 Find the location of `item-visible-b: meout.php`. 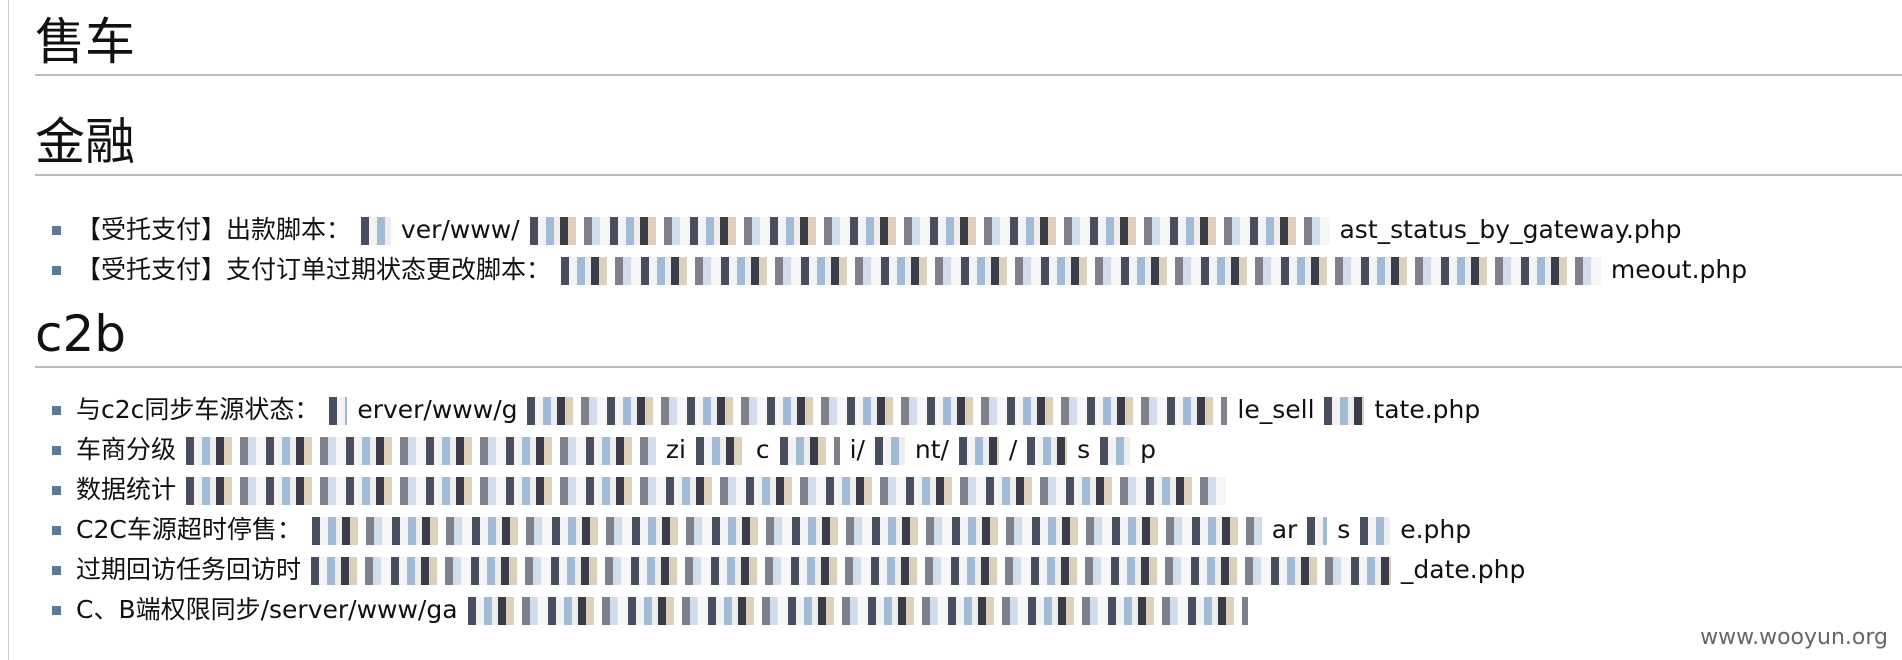

item-visible-b: meout.php is located at coordinates (1679, 269).